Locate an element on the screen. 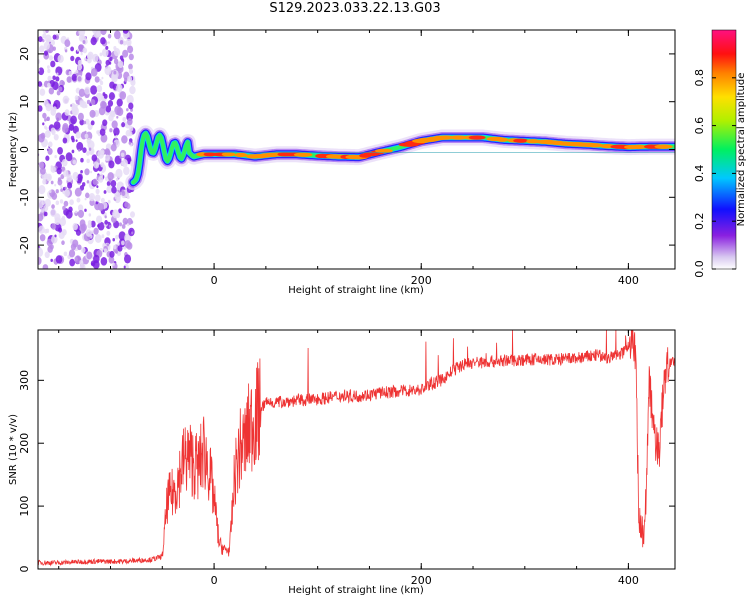 This screenshot has height=600, width=750. colorbar-tick-label: 0.4 is located at coordinates (699, 174).